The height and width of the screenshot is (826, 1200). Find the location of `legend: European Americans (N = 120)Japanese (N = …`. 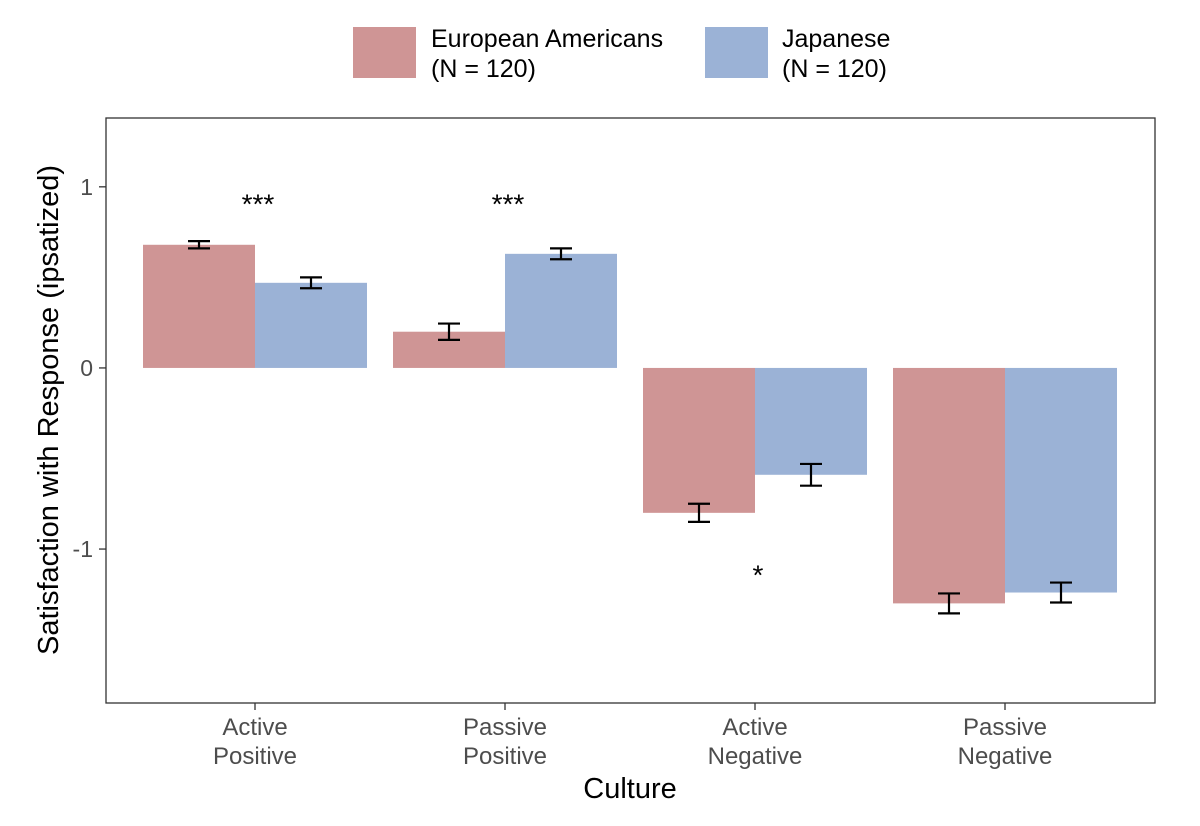

legend: European Americans (N = 120)Japanese (N = … is located at coordinates (621, 54).